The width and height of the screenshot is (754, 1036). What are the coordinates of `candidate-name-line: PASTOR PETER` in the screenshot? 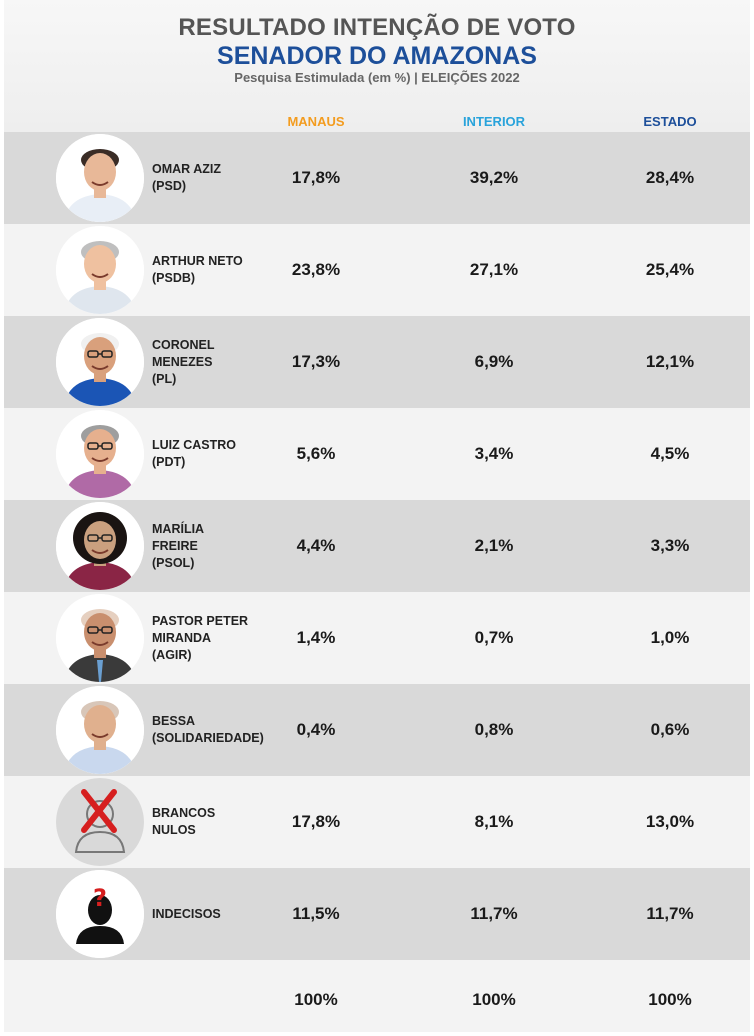 It's located at (200, 620).